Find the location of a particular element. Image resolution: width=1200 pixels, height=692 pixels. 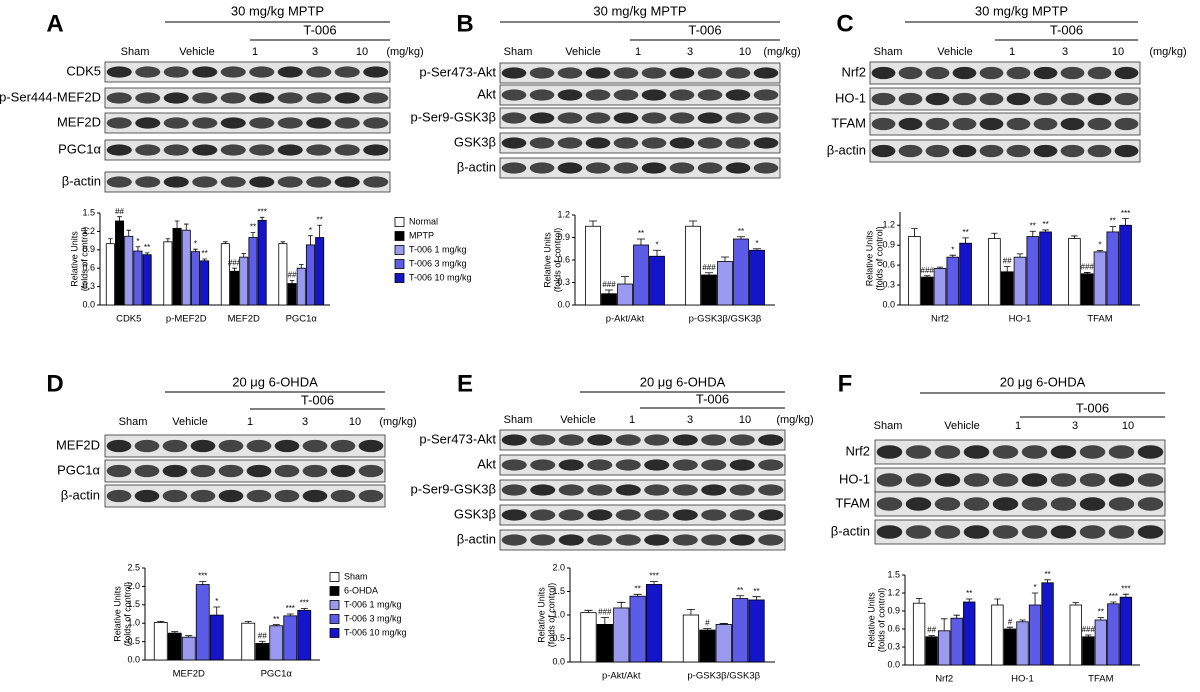

dose-label: 10 is located at coordinates (745, 52).